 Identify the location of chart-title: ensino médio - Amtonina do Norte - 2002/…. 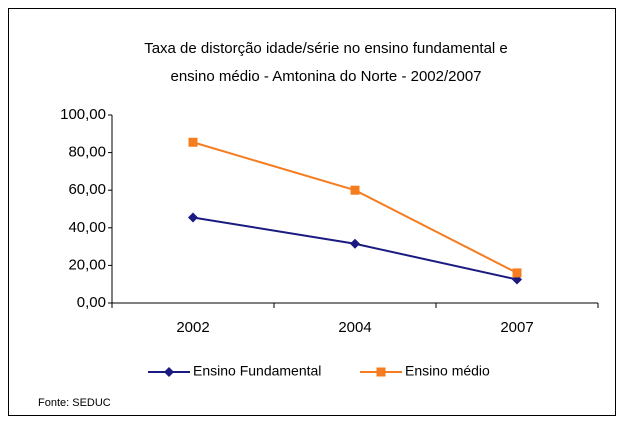
(325, 76).